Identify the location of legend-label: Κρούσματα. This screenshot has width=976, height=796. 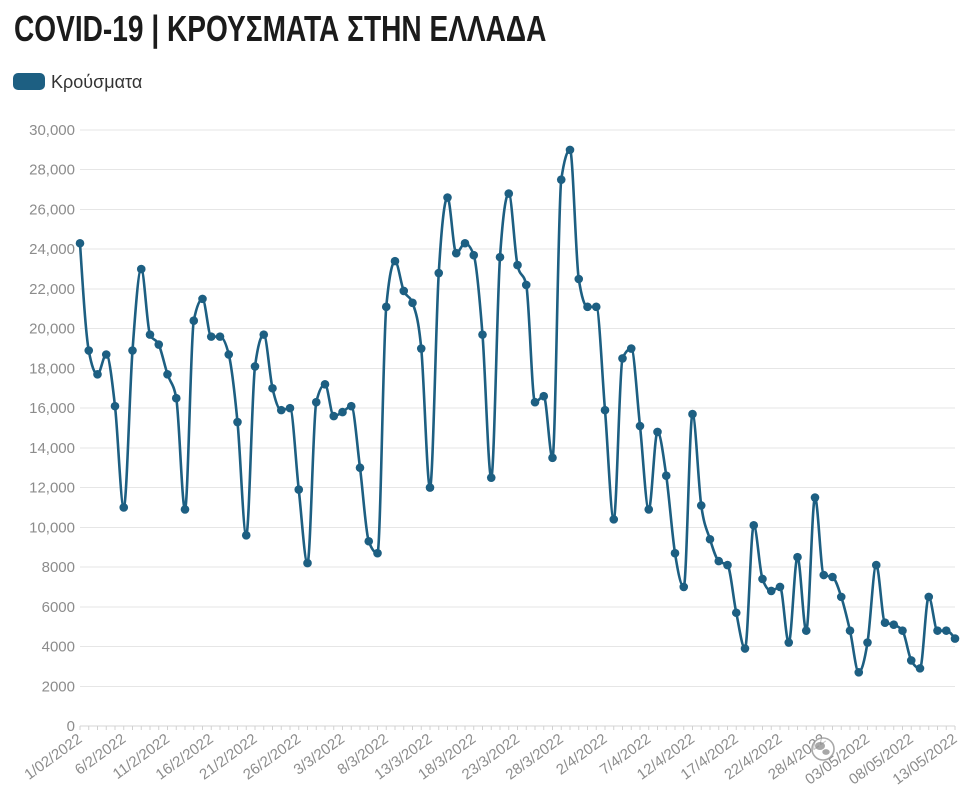
(97, 81).